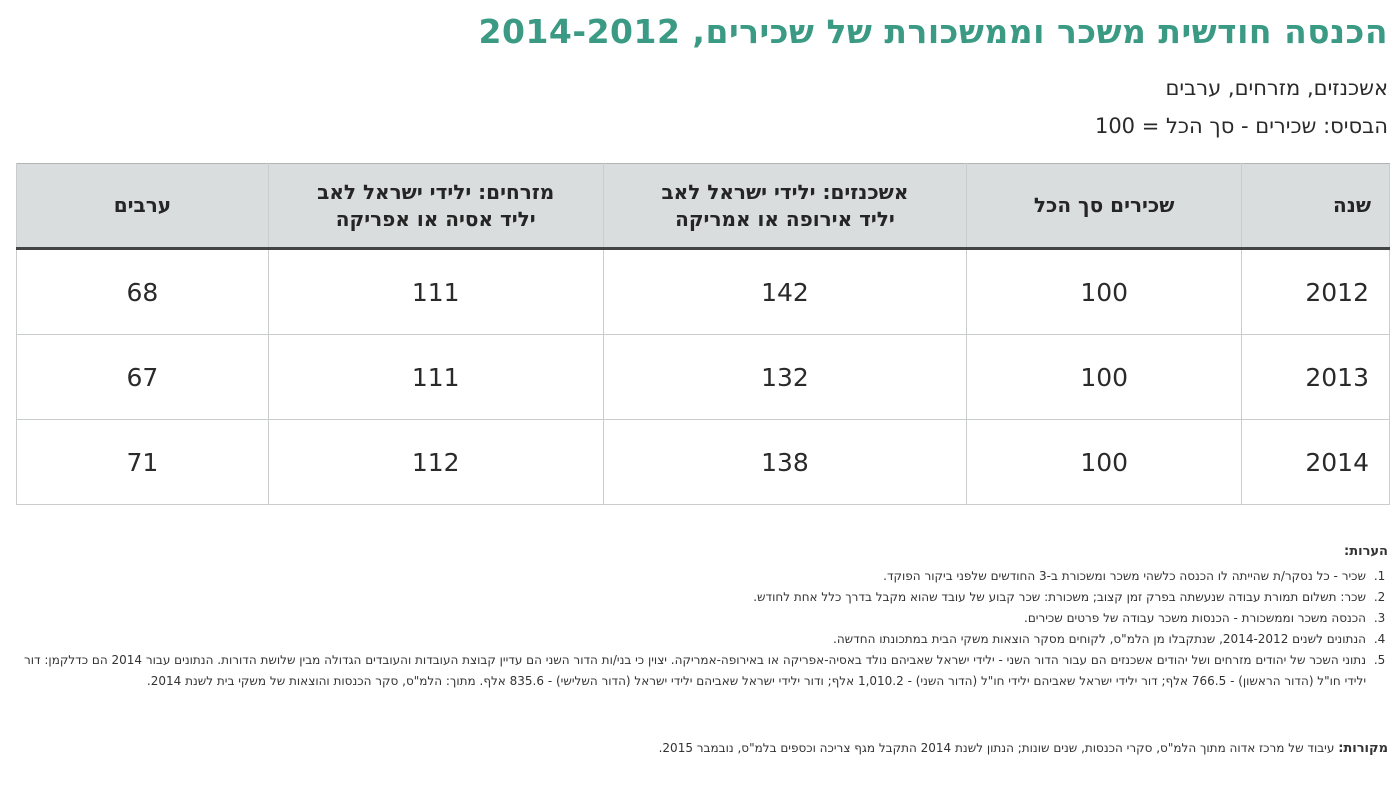 This screenshot has height=799, width=1400. I want to click on cell-ashkenazim: 132, so click(785, 377).